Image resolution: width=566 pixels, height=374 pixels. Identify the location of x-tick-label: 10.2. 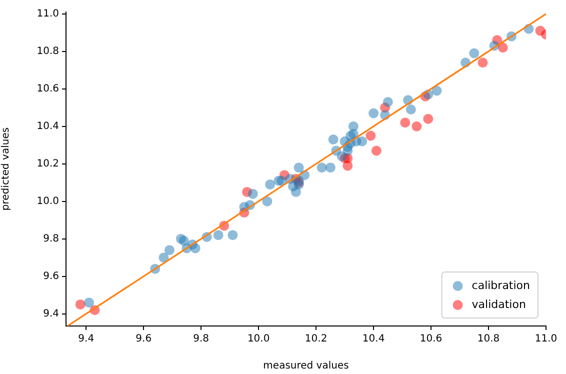
(316, 339).